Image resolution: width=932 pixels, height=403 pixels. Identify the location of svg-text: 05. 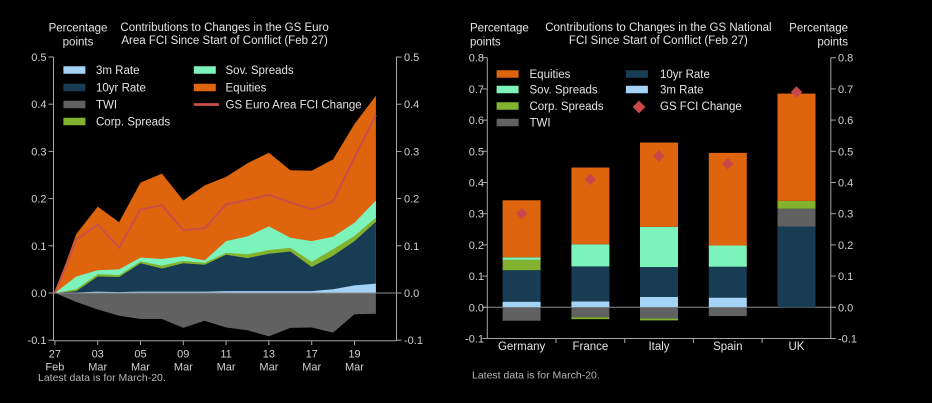
(140, 355).